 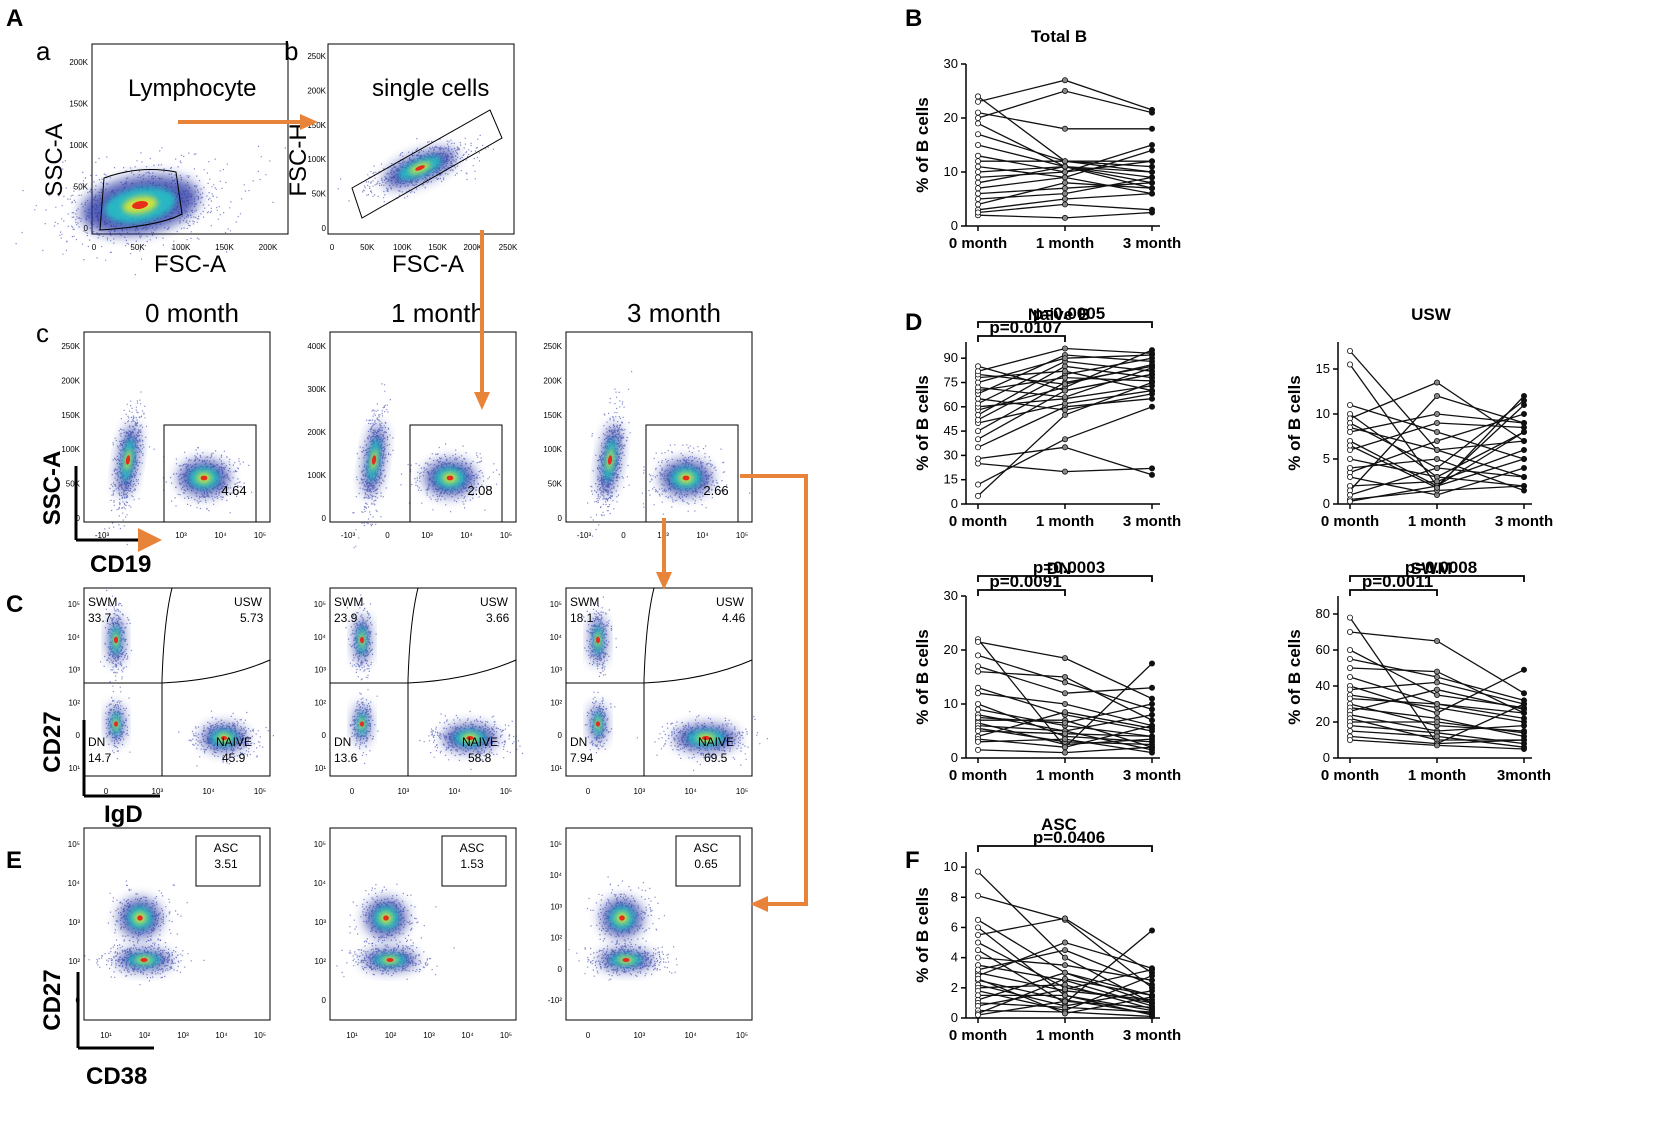 I want to click on lymphocyte-title: Lymphocyte, so click(x=192, y=88).